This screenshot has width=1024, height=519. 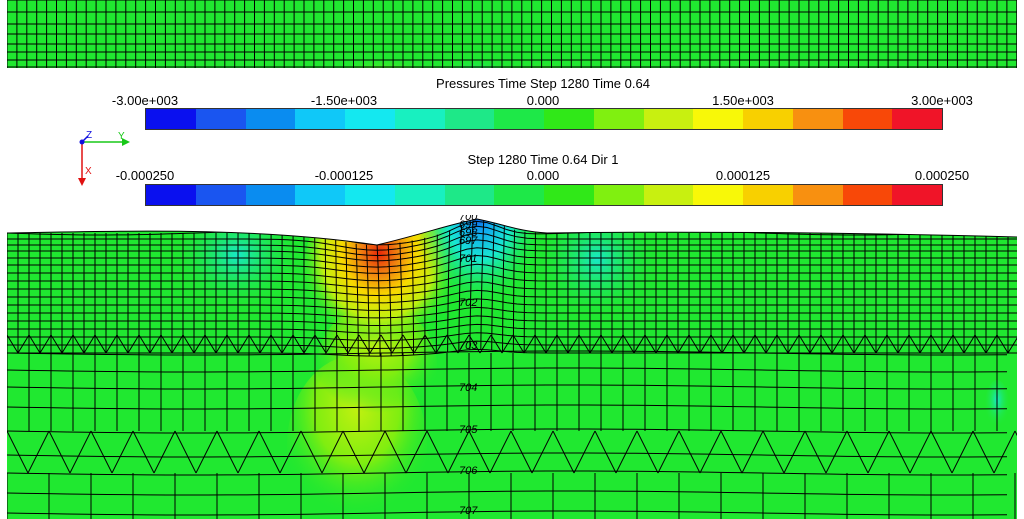 I want to click on z-axis-label: Z, so click(x=89, y=135).